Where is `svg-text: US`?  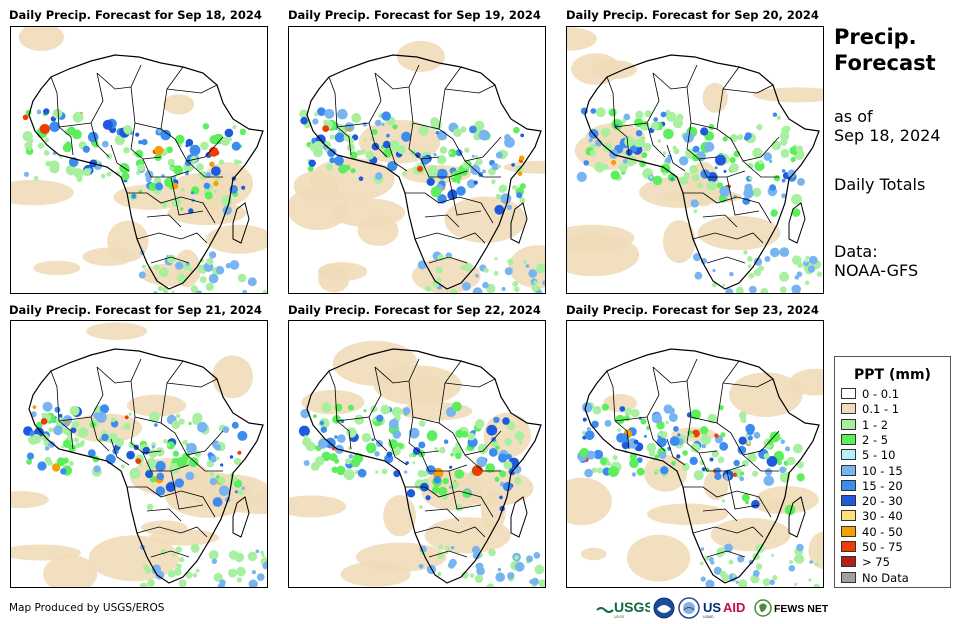 svg-text: US is located at coordinates (712, 607).